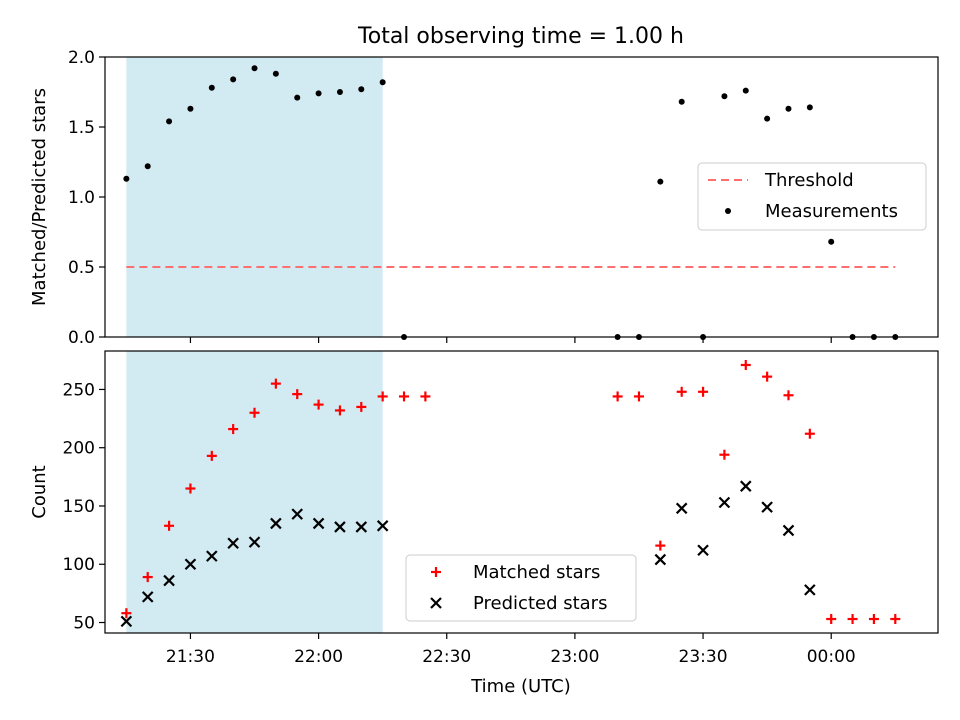 This screenshot has height=720, width=960. I want to click on y-tick-label: 2.0, so click(81, 58).